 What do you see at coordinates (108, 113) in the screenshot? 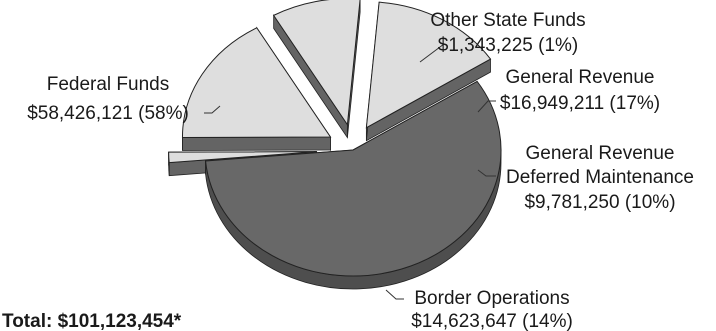
I see `label-federal-funds-value: $58,426,121 (58%)` at bounding box center [108, 113].